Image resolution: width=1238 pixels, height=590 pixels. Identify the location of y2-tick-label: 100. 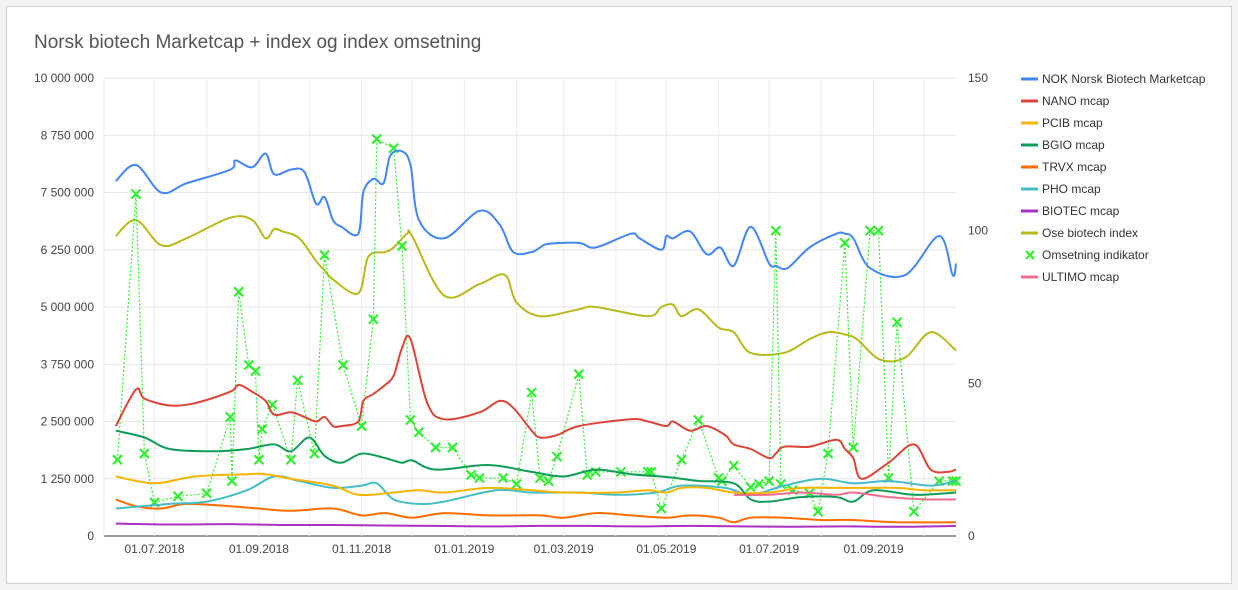
(978, 231).